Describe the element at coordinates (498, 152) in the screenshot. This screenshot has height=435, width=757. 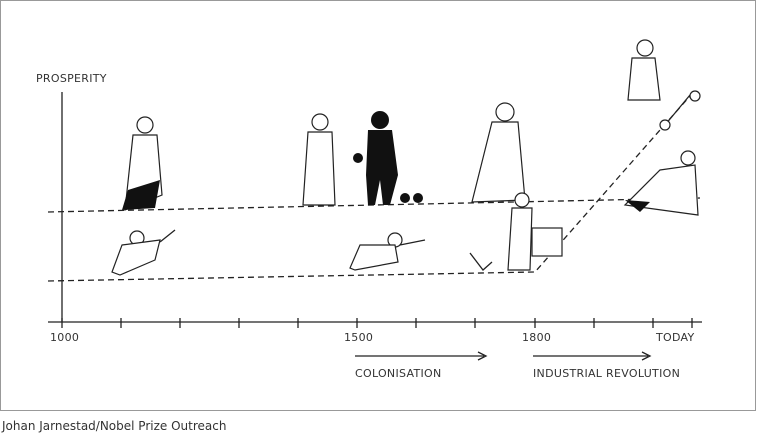
I see `figure-monarch` at that location.